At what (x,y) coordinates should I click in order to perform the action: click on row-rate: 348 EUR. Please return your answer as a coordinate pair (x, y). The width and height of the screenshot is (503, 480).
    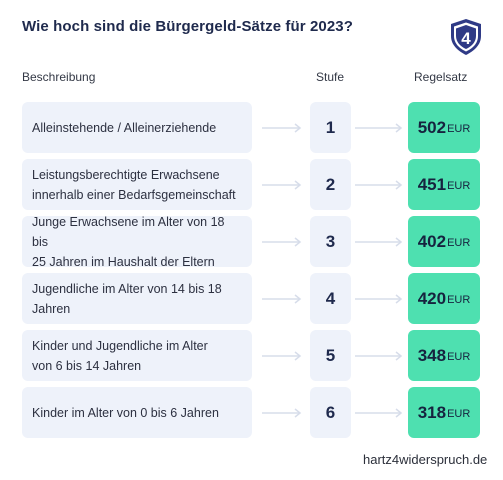
    Looking at the image, I should click on (444, 355).